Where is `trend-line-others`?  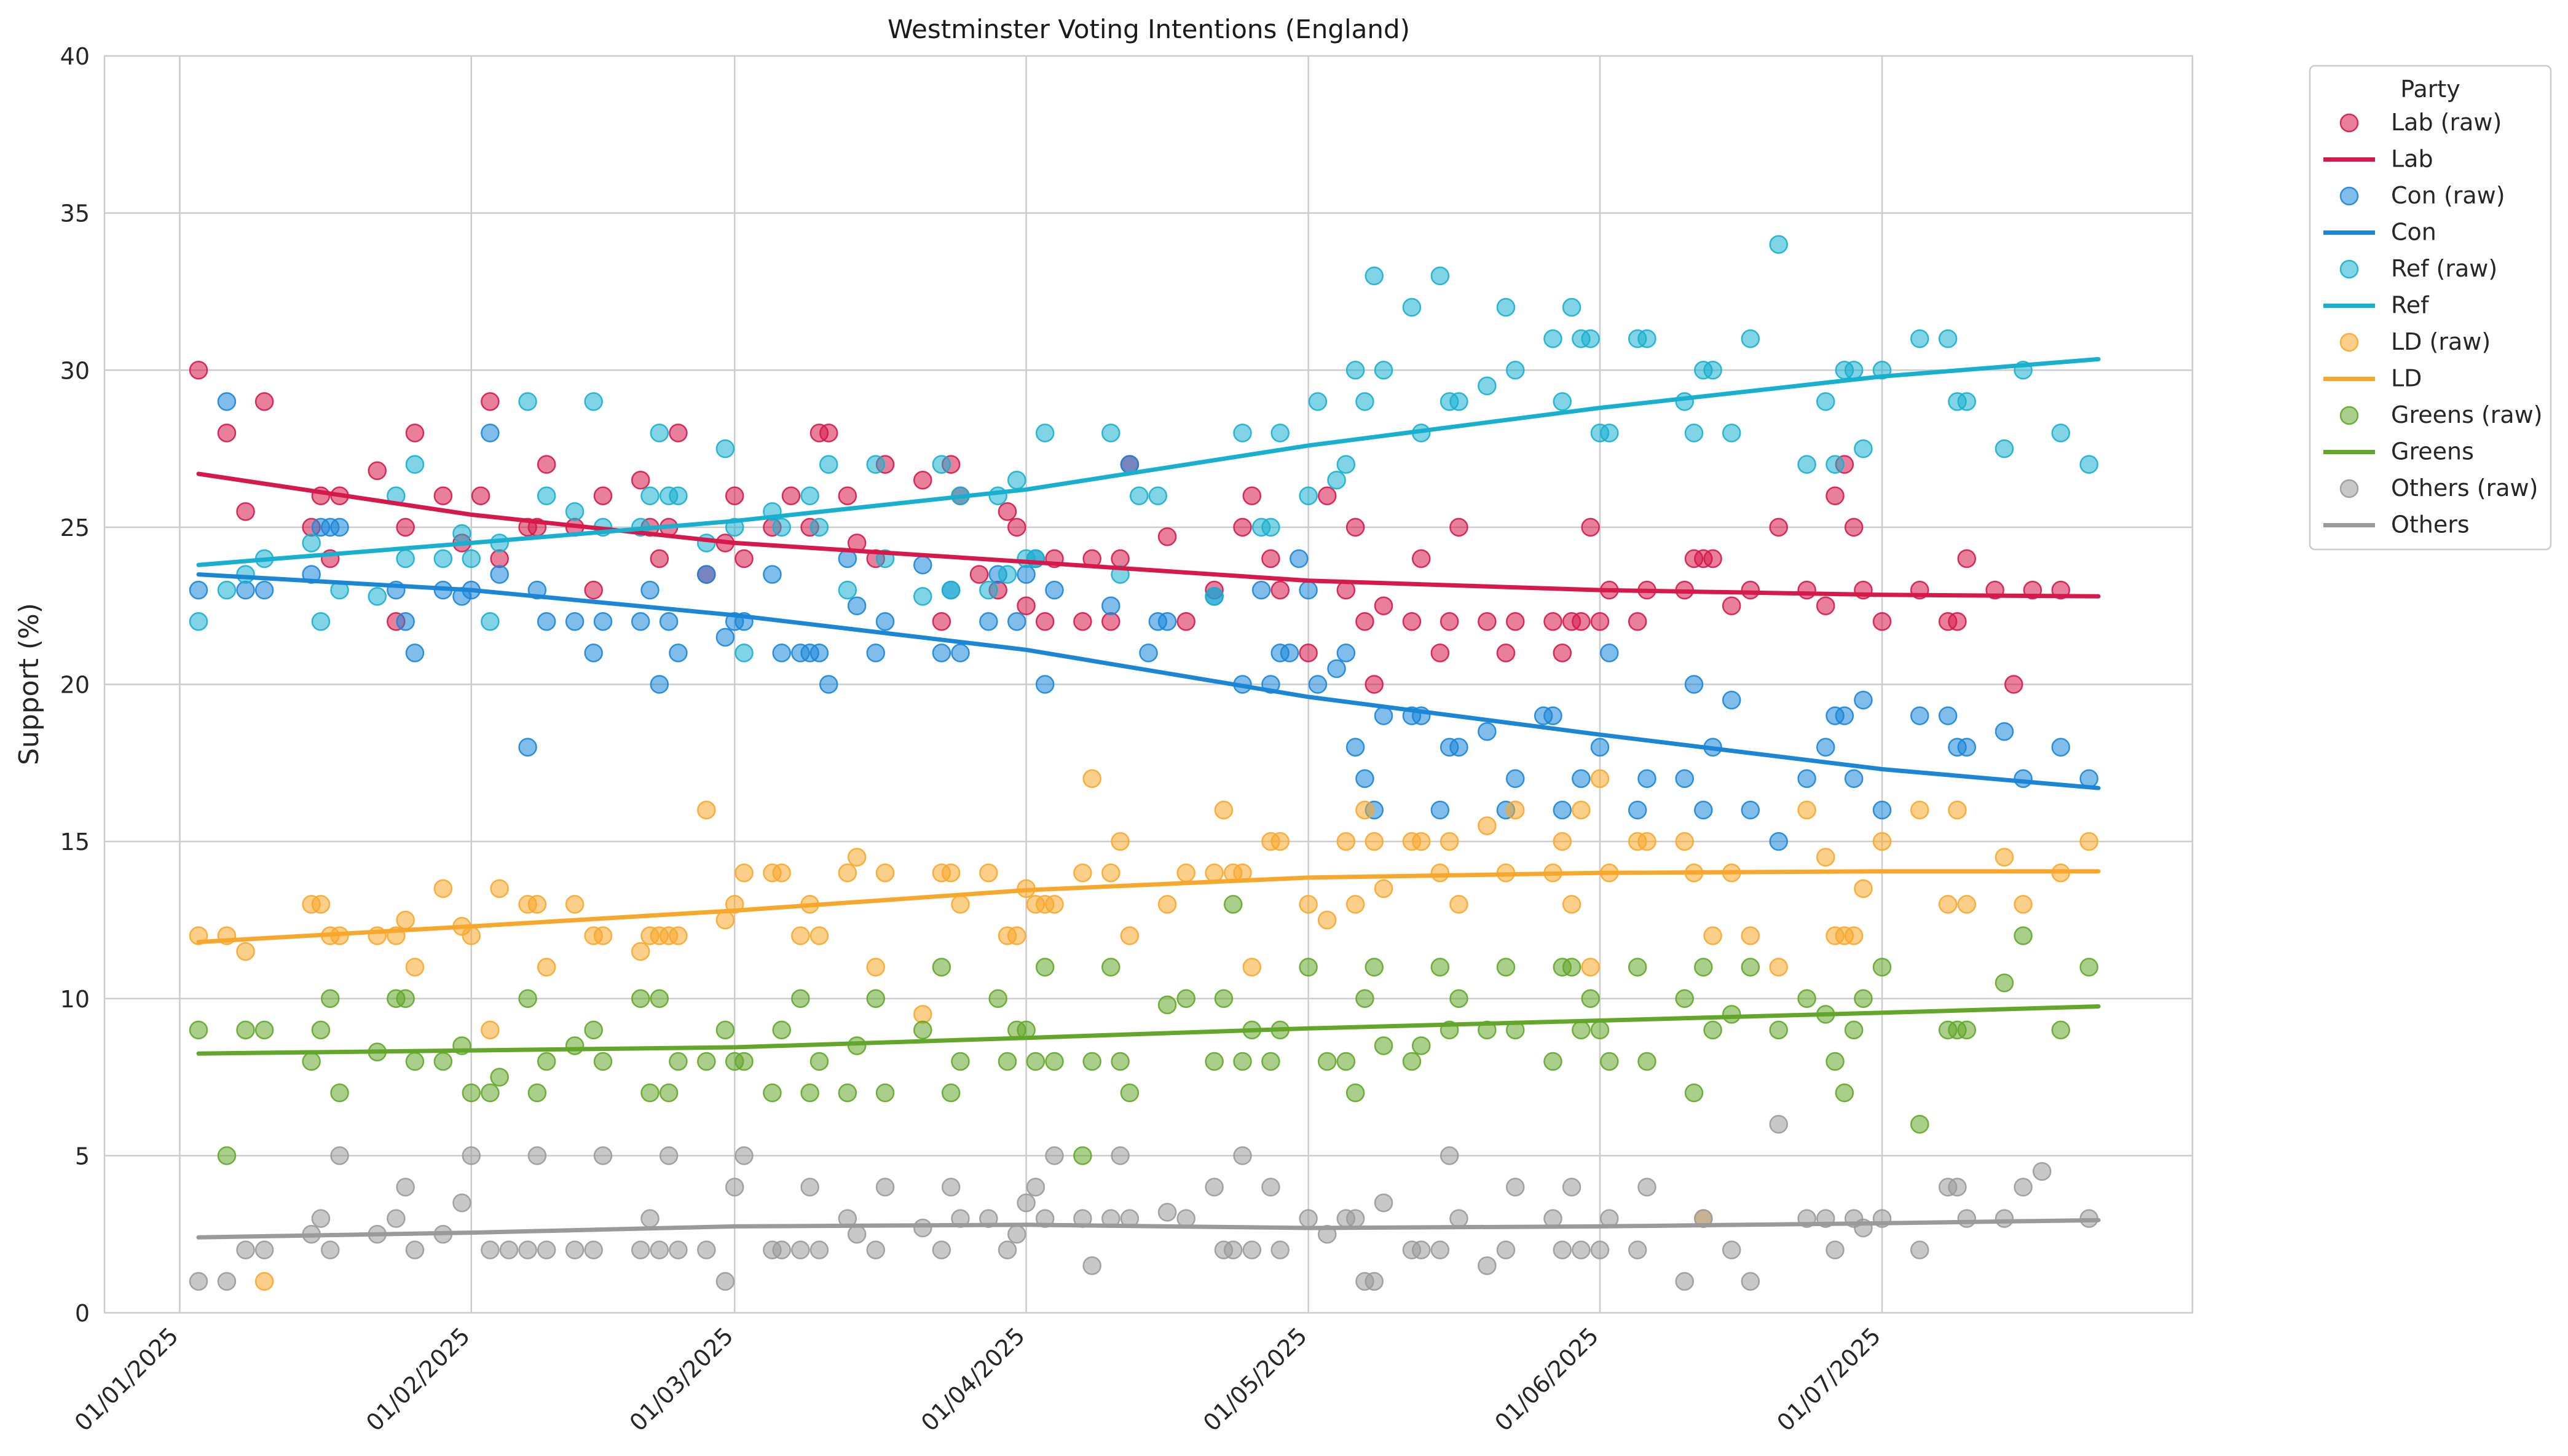
trend-line-others is located at coordinates (1148, 1229).